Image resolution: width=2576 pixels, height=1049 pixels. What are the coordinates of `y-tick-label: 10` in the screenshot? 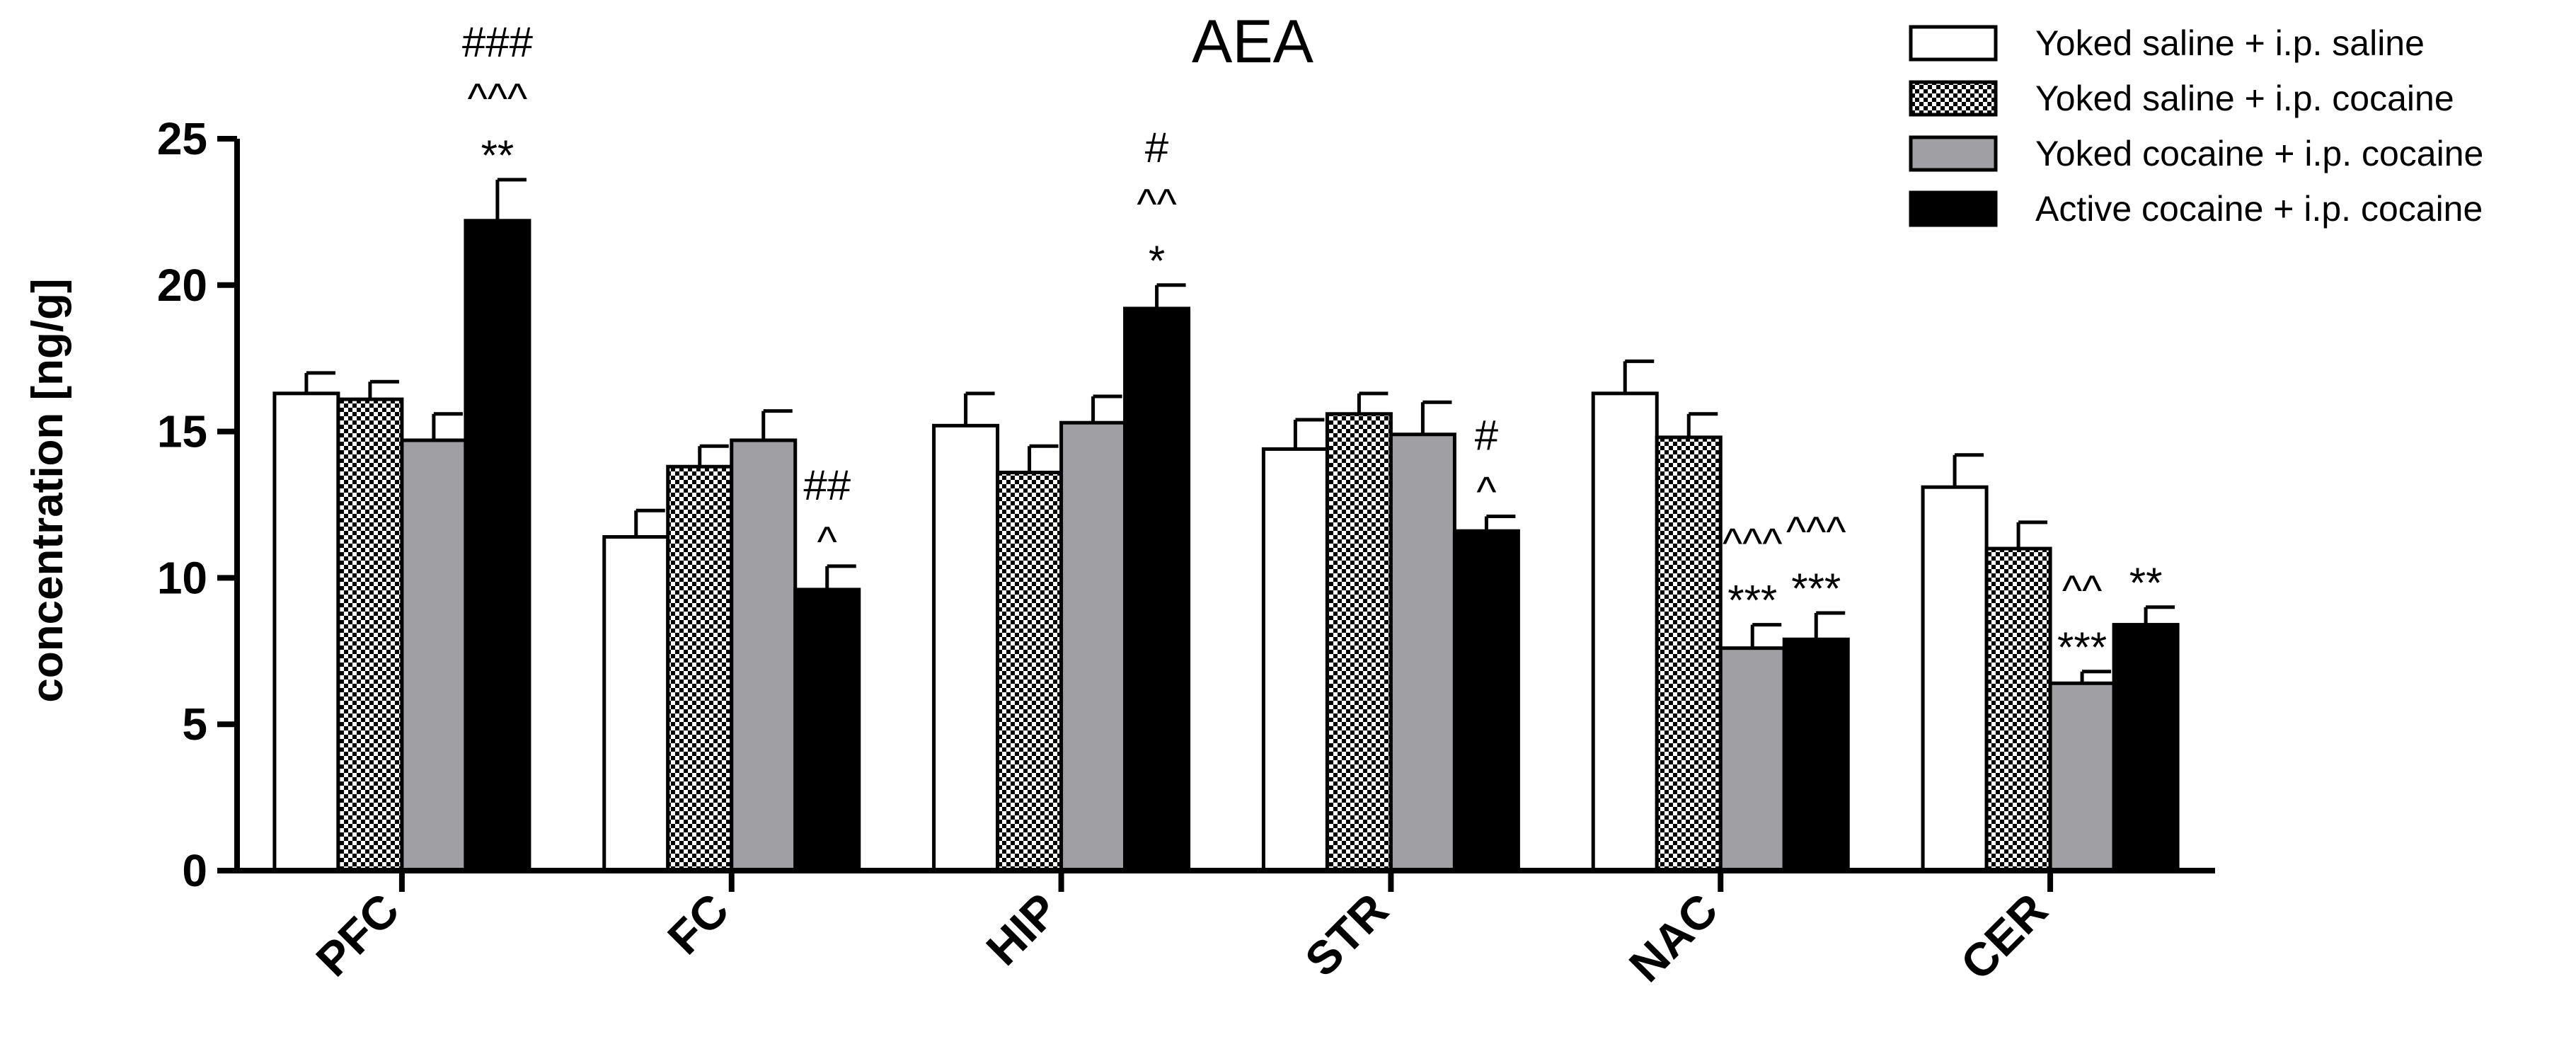 It's located at (182, 577).